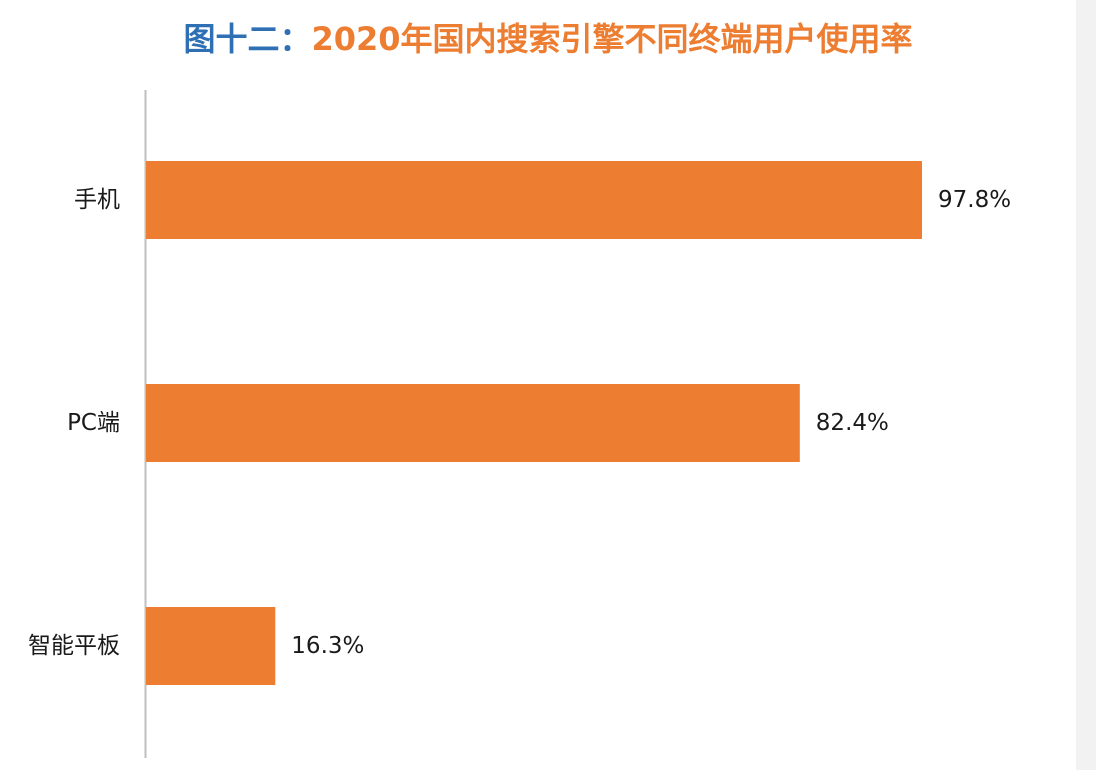  Describe the element at coordinates (327, 646) in the screenshot. I see `value-label-2: 16.3%` at that location.